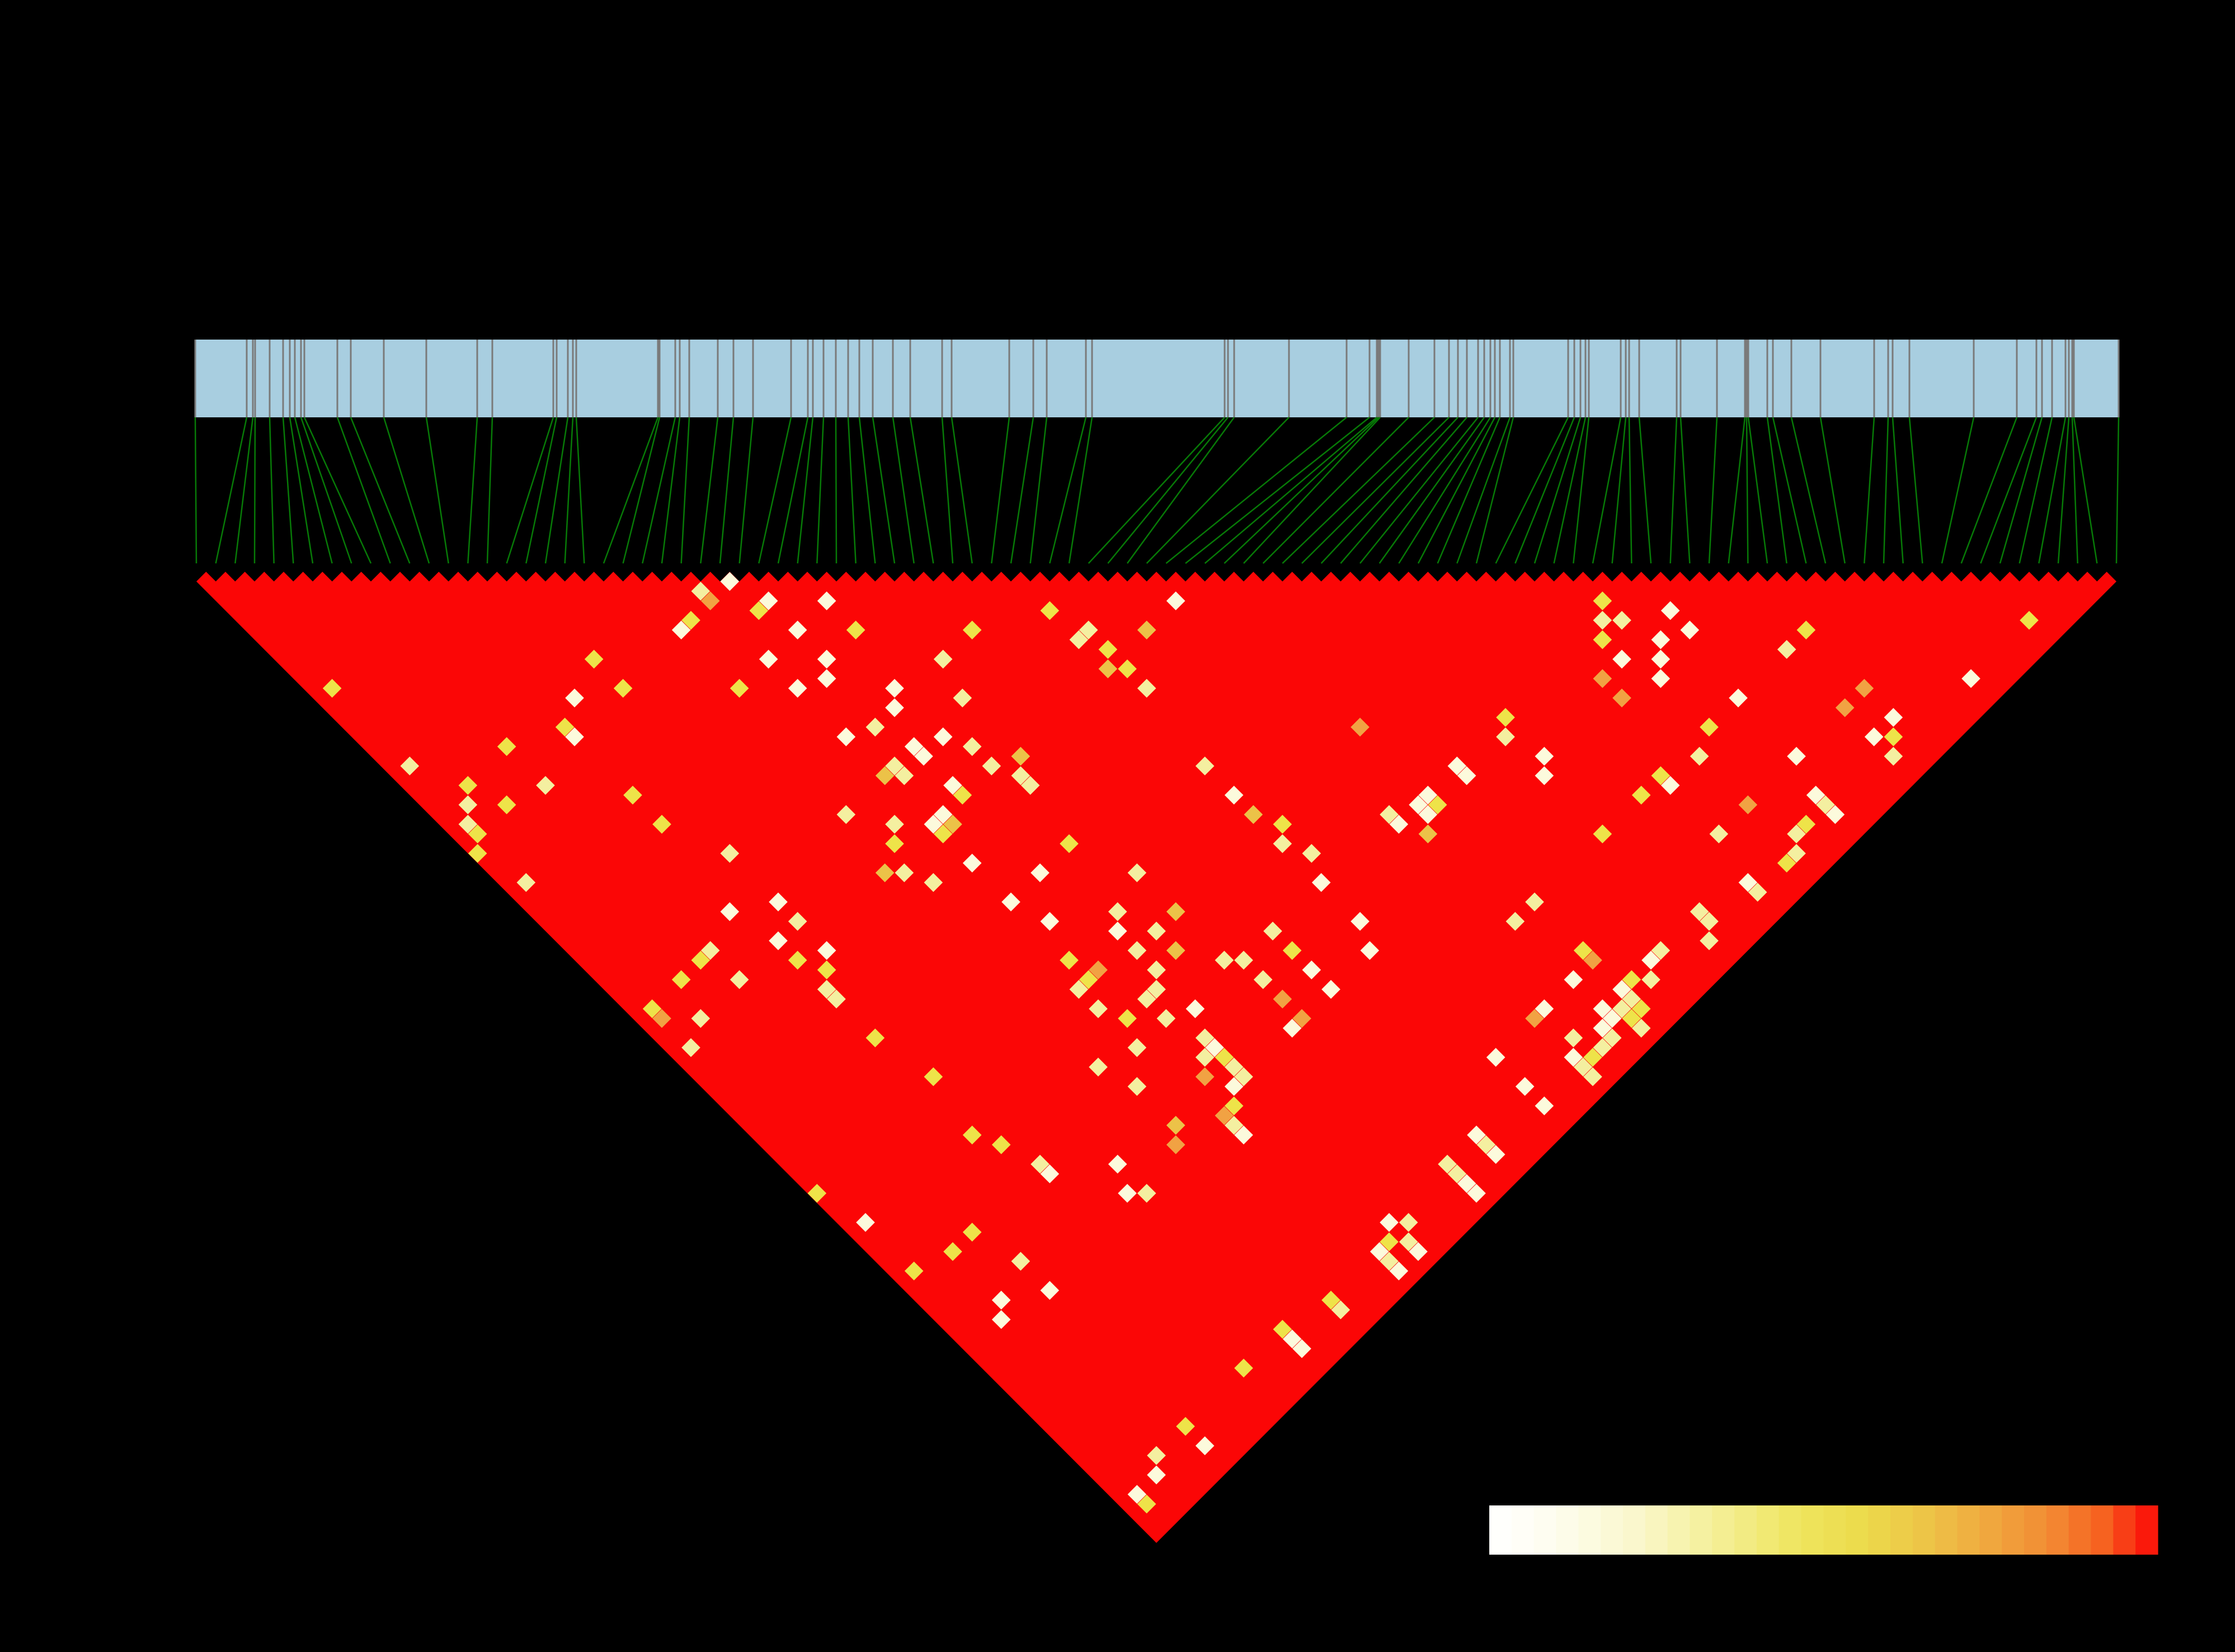 The width and height of the screenshot is (2235, 1652). Describe the element at coordinates (1157, 491) in the screenshot. I see `snp-connector-lines` at that location.